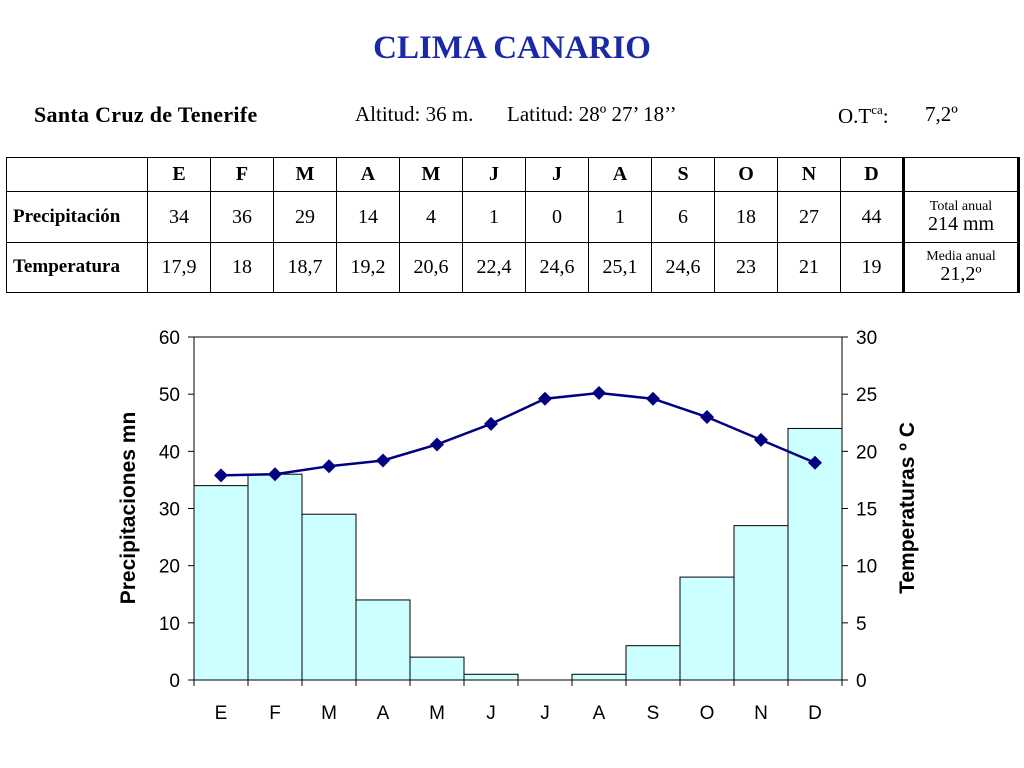 The height and width of the screenshot is (768, 1024). What do you see at coordinates (961, 257) in the screenshot?
I see `mean-annual-label: Media anual` at bounding box center [961, 257].